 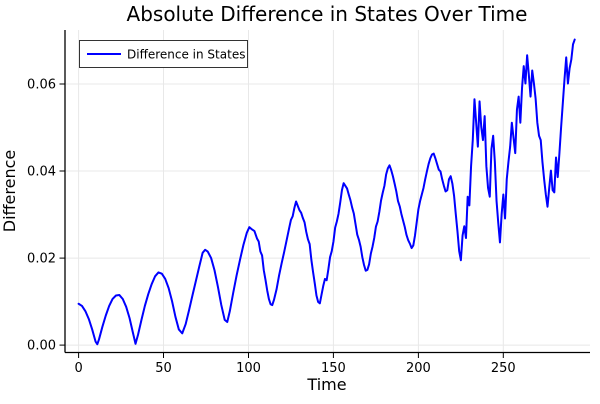 What do you see at coordinates (333, 368) in the screenshot?
I see `x-tick-label: 150` at bounding box center [333, 368].